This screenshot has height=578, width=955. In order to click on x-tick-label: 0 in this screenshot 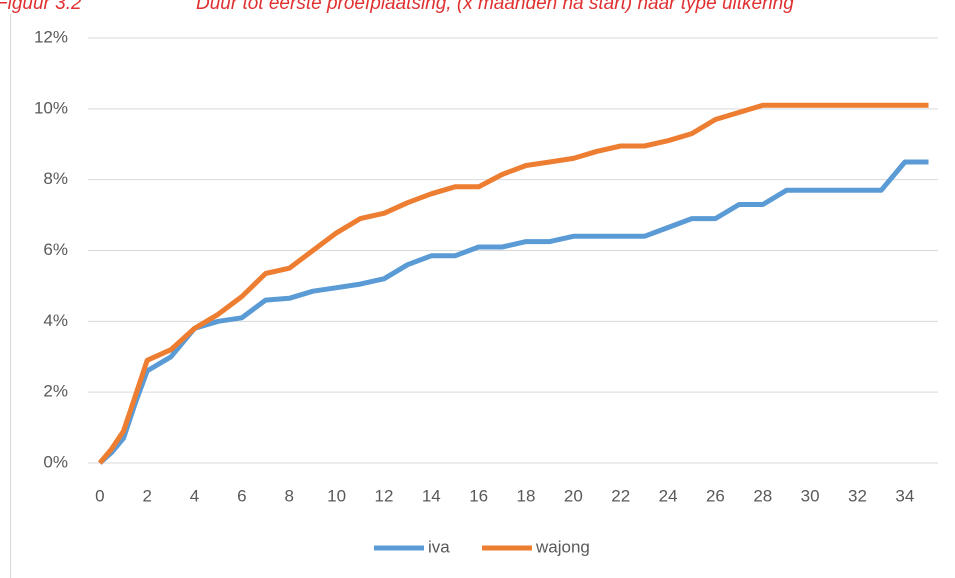, I will do `click(99, 495)`.